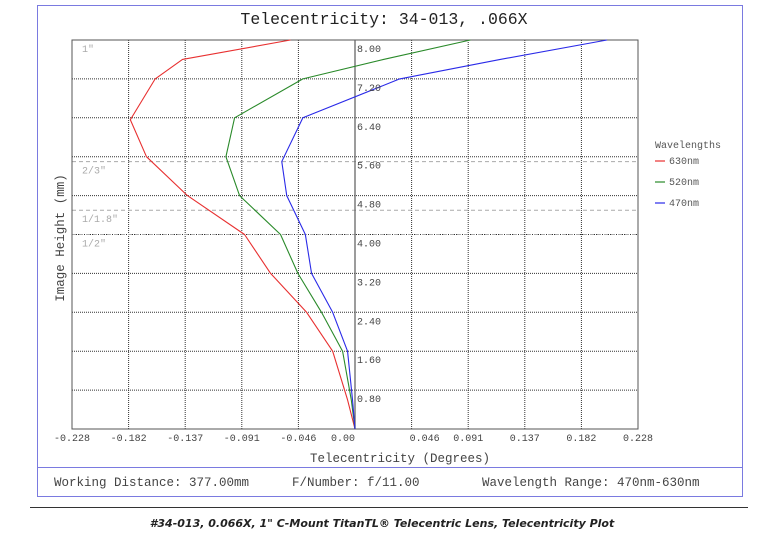  Describe the element at coordinates (684, 183) in the screenshot. I see `legend-entry: 520nm` at that location.